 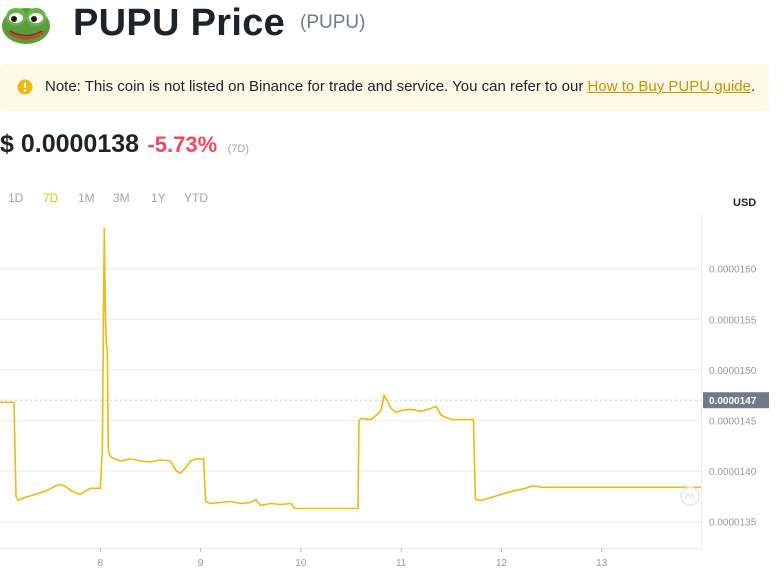 I want to click on y-tick-label: 0.0000140, so click(x=733, y=472).